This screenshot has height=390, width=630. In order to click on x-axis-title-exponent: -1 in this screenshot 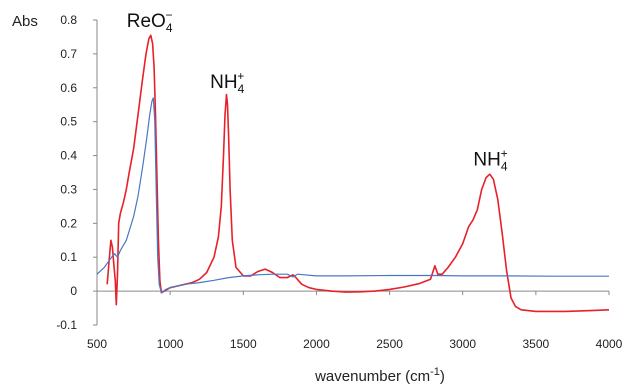, I will do `click(435, 372)`.